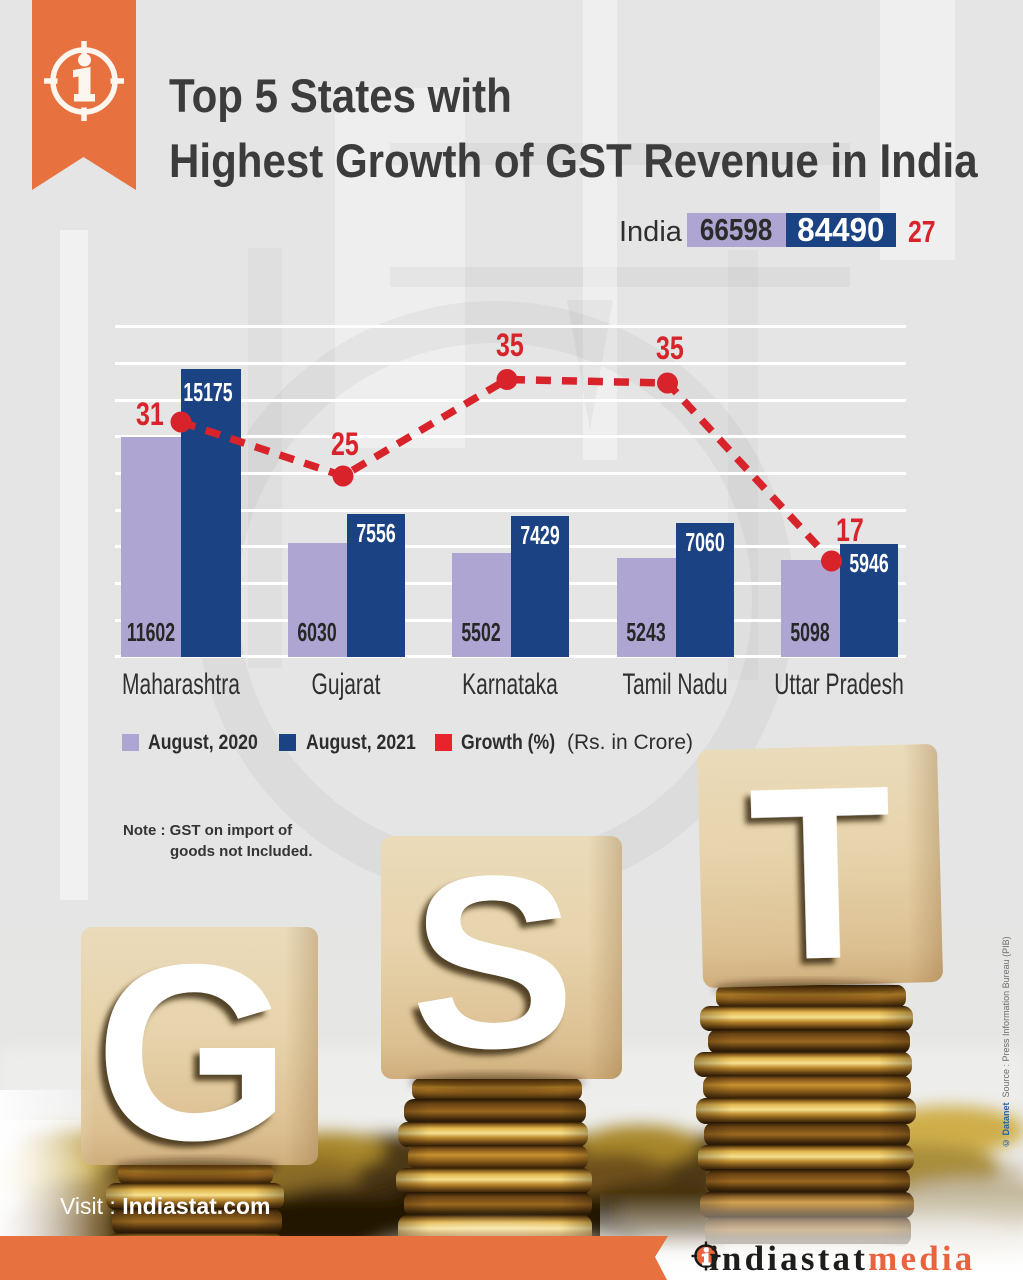  I want to click on svg-text: T, so click(821, 876).